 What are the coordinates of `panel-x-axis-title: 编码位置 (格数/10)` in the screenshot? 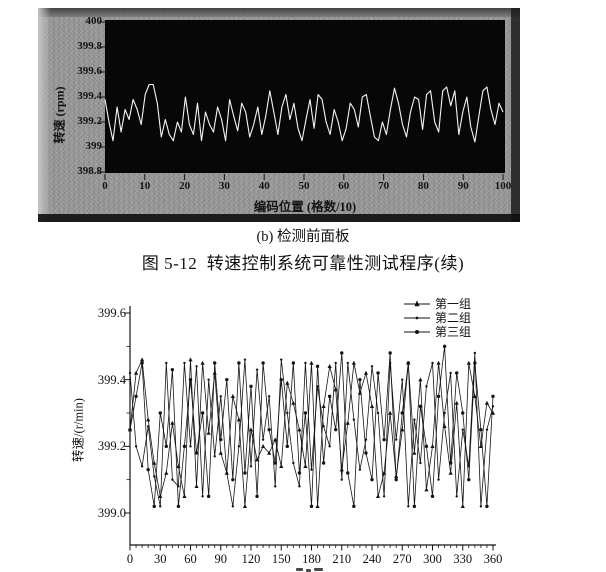 It's located at (305, 207).